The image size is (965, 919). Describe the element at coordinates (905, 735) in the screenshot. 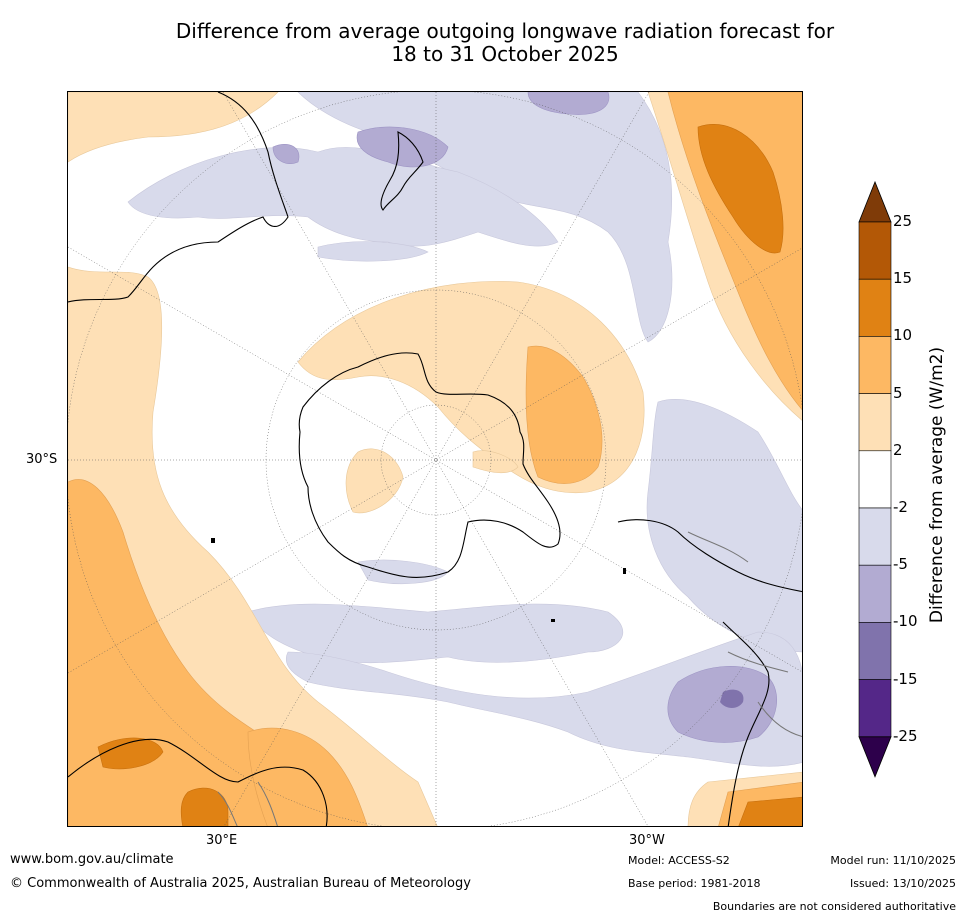

I see `colorbar-tick-label: -25` at that location.